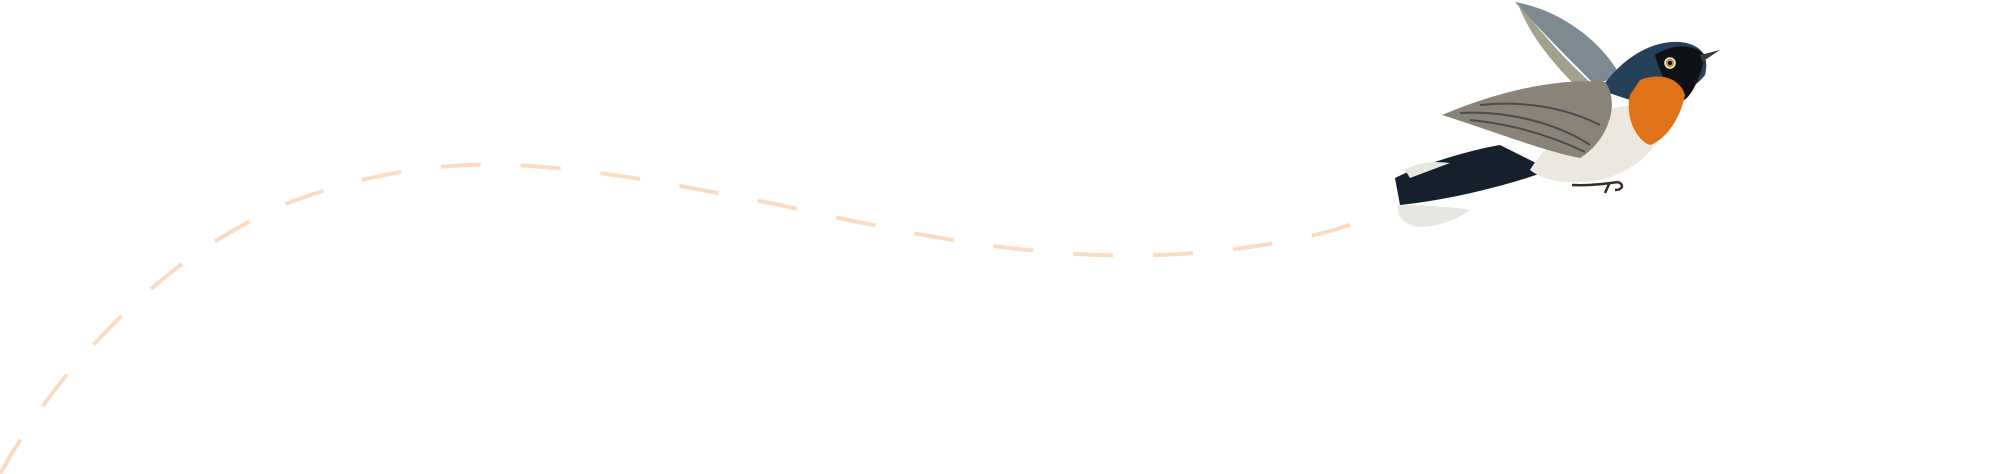 Image resolution: width=2000 pixels, height=474 pixels. Describe the element at coordinates (1597, 187) in the screenshot. I see `bird-foot` at that location.